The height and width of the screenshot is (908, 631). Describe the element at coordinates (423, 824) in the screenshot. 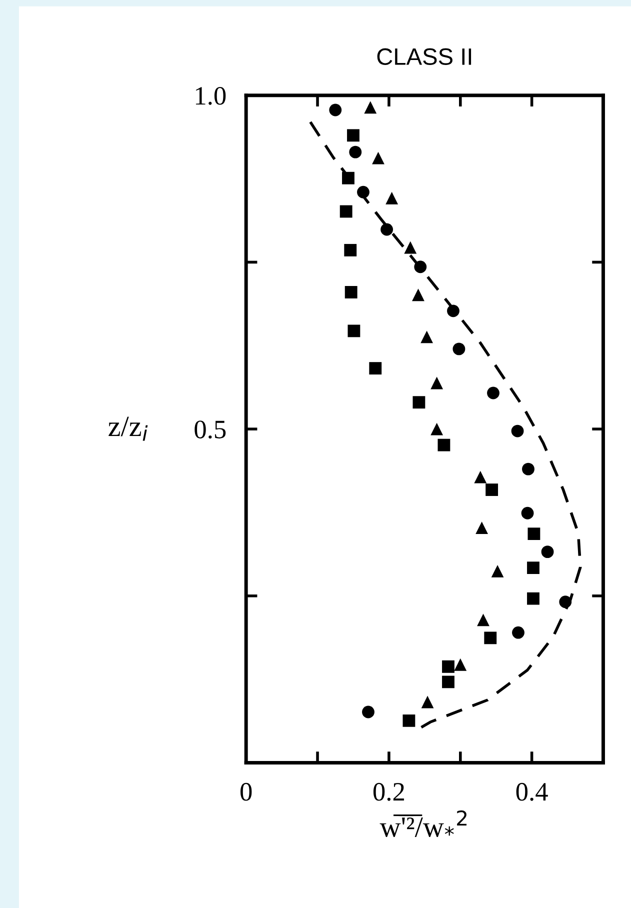

I see `x-axis-title: w̅'̅²̅/w$_{*}$$^{2}$` at that location.